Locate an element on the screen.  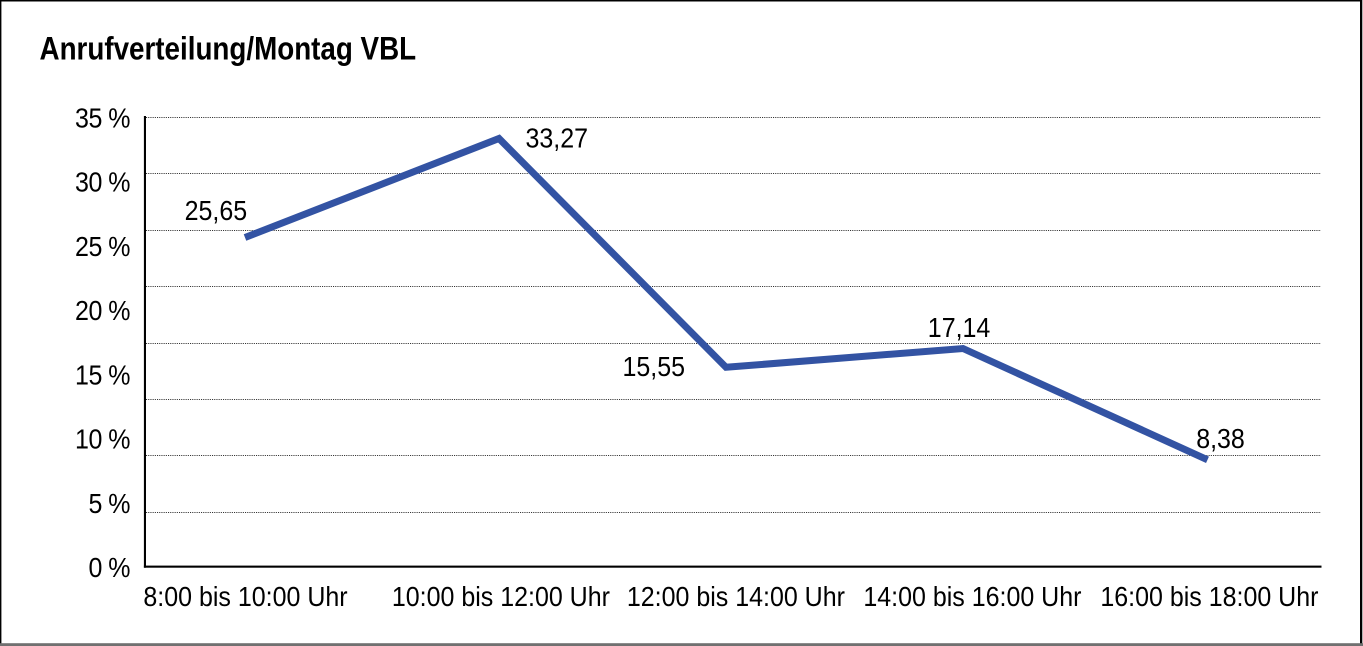
svg-text: 17,14 is located at coordinates (959, 327).